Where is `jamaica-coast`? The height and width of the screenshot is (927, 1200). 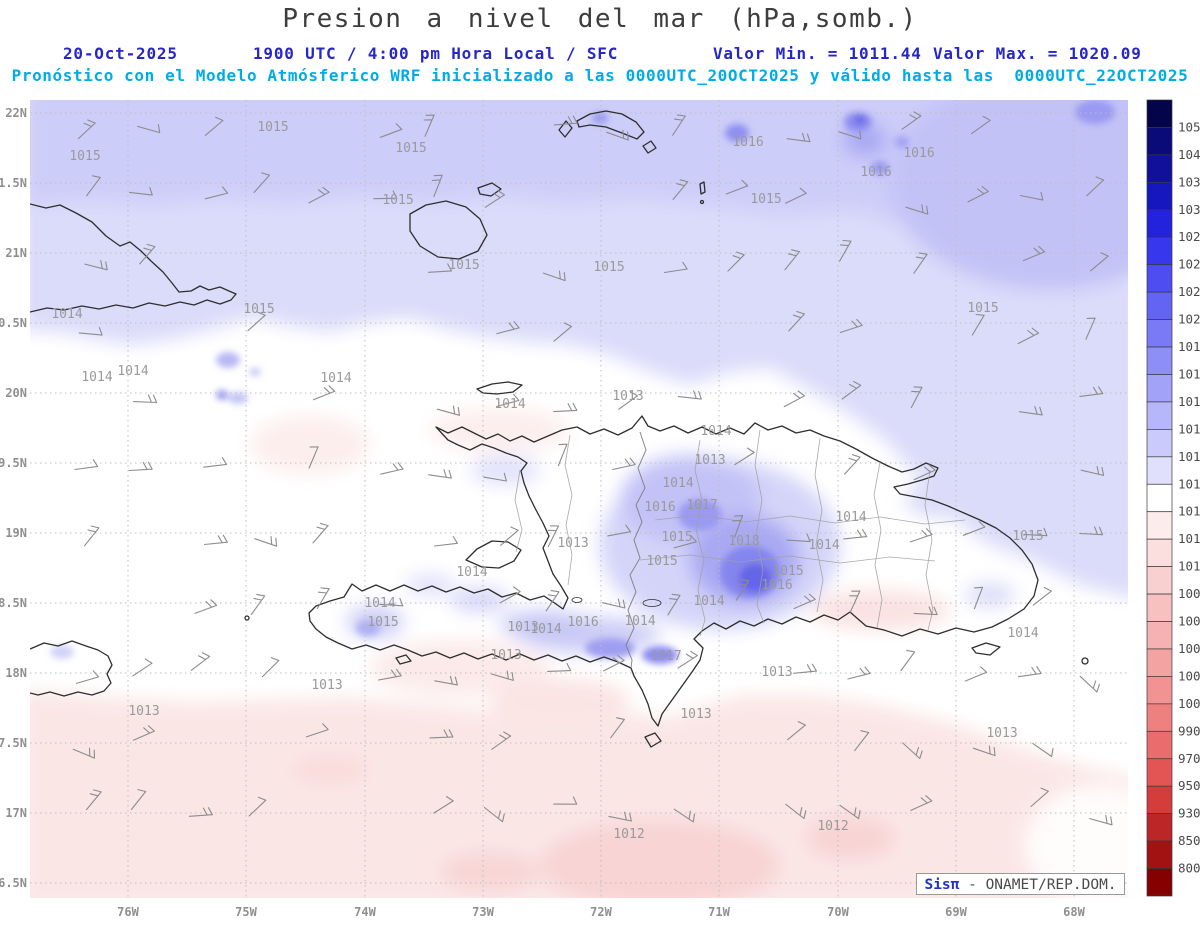
jamaica-coast is located at coordinates (71, 668).